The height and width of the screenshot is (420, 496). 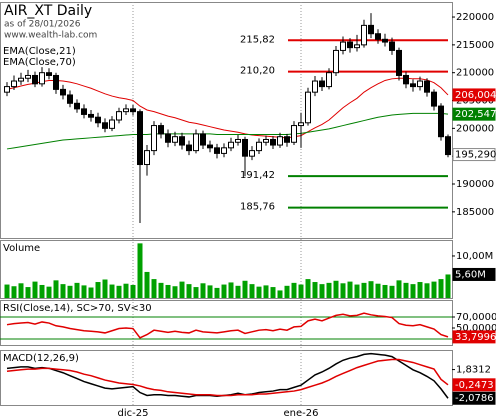 What do you see at coordinates (39, 51) in the screenshot?
I see `legend-entry: EMA(Close,21)` at bounding box center [39, 51].